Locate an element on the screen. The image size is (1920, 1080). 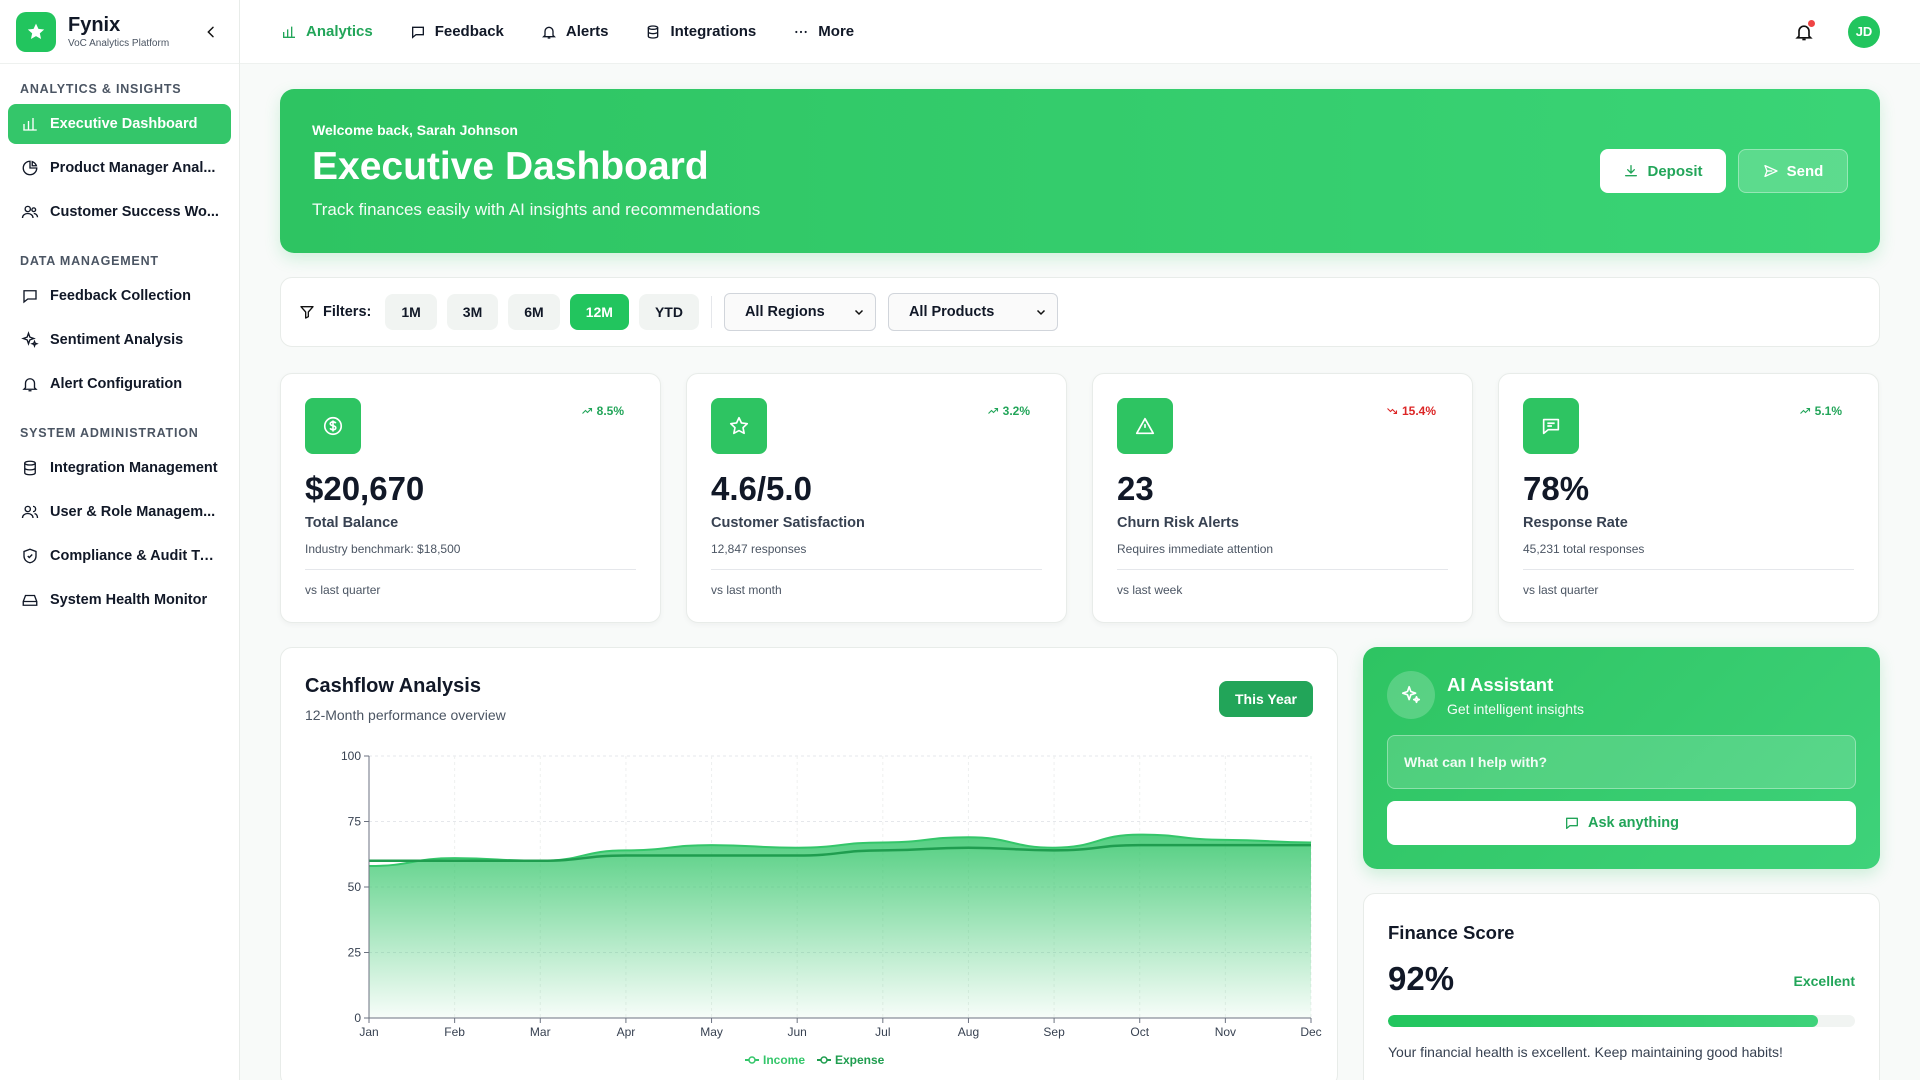
tab-alerts: Alerts is located at coordinates (574, 32).